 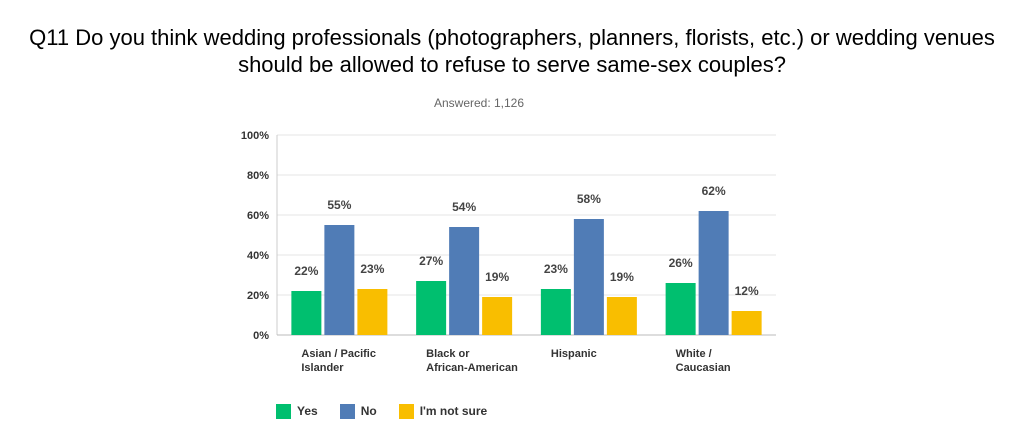 What do you see at coordinates (306, 271) in the screenshot?
I see `data-label: 22%` at bounding box center [306, 271].